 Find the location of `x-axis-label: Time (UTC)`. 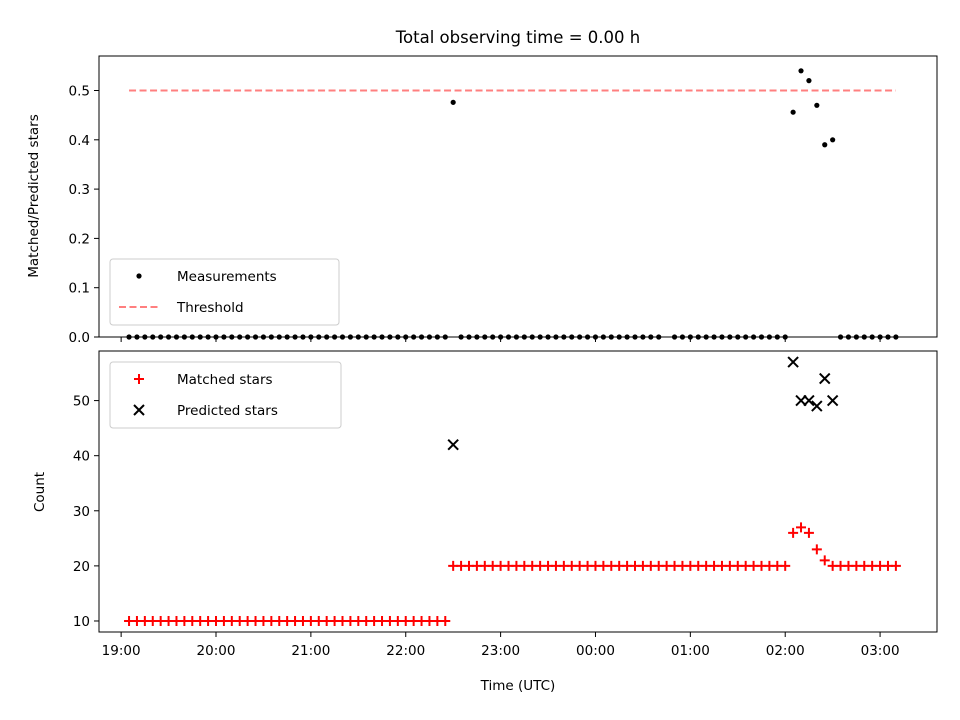

x-axis-label: Time (UTC) is located at coordinates (518, 686).